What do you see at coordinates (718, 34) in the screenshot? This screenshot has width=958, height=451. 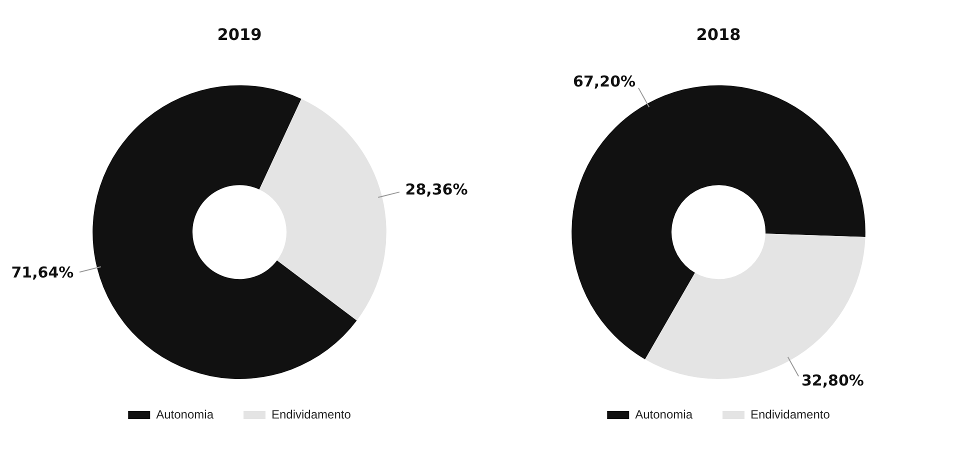 I see `chart-title: 2018` at bounding box center [718, 34].